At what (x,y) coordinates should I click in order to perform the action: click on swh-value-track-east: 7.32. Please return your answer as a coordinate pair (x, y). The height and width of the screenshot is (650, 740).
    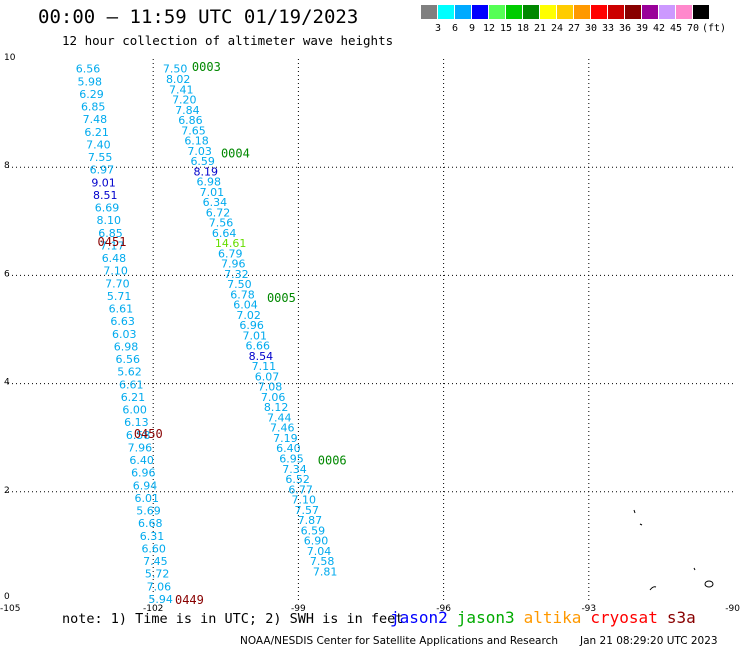
    Looking at the image, I should click on (236, 274).